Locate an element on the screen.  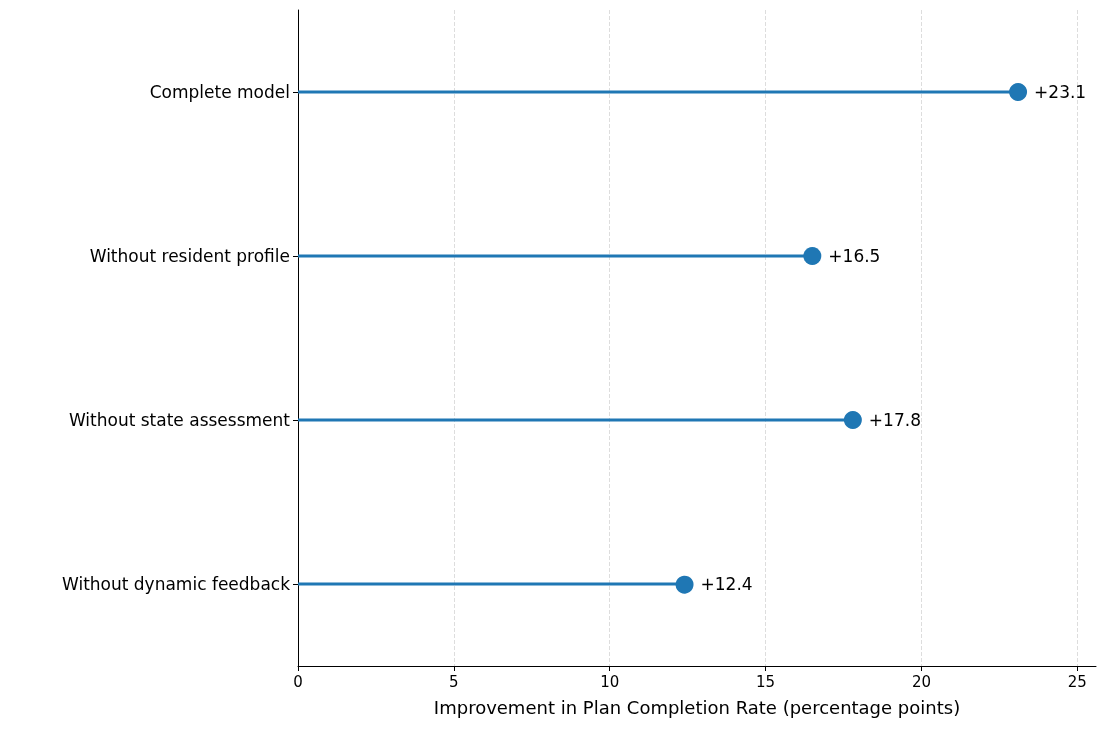
x-tick-label: 15 is located at coordinates (766, 681).